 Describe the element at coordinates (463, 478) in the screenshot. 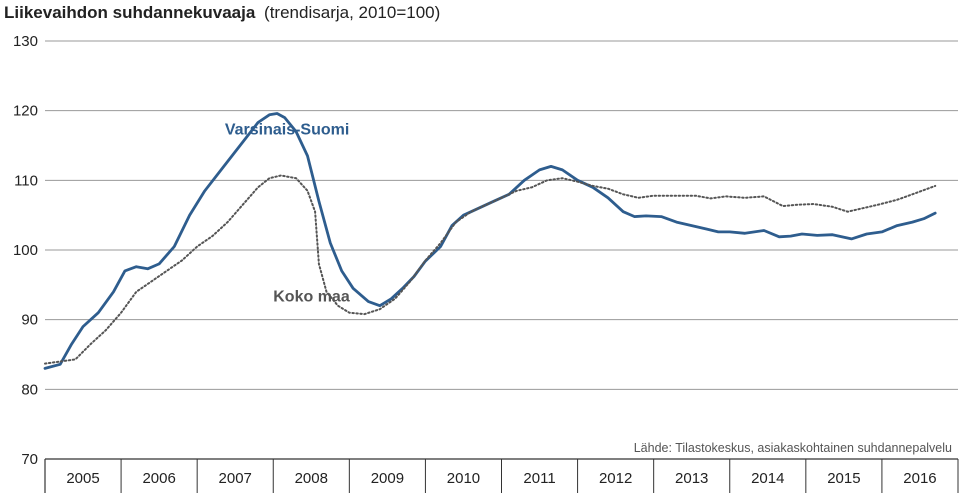

I see `x-tick-label: 2010` at that location.